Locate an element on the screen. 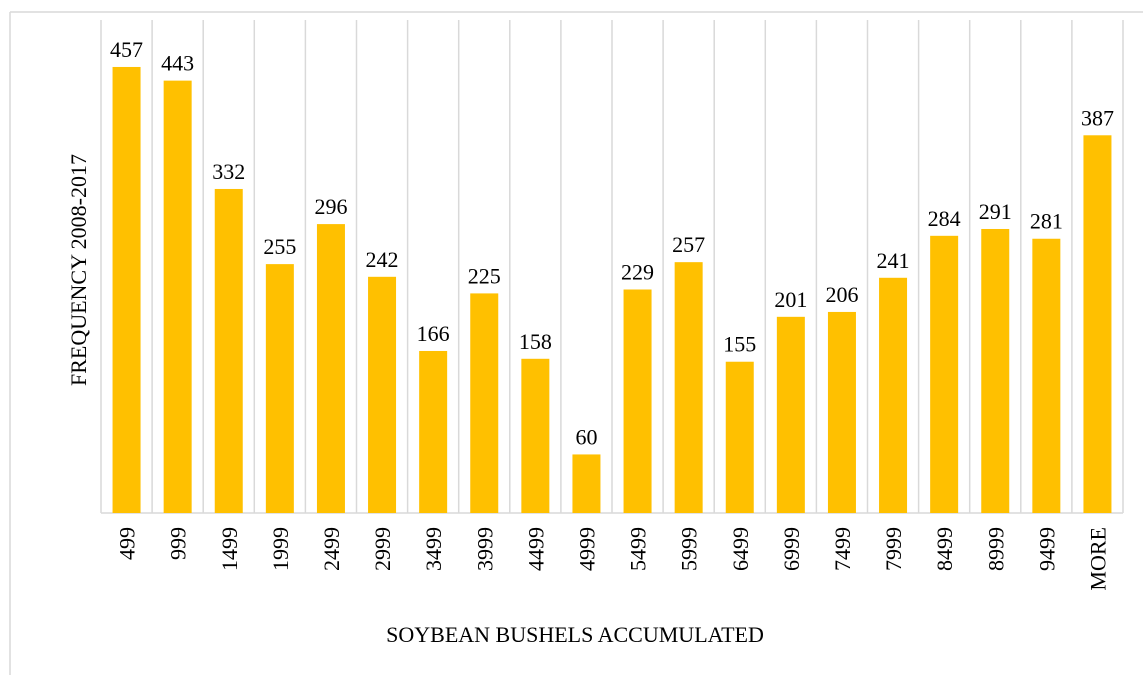 The height and width of the screenshot is (675, 1143). data-label: 225 is located at coordinates (484, 275).